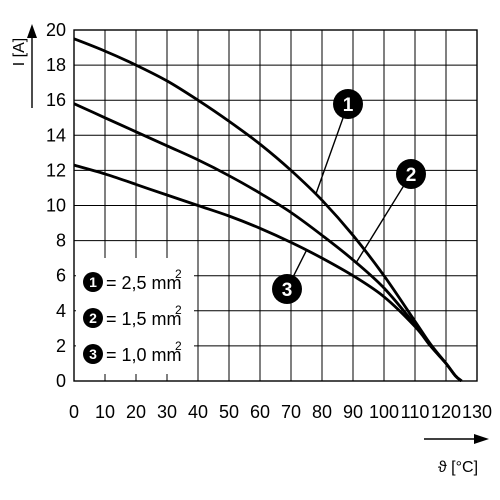 The height and width of the screenshot is (500, 500). I want to click on y-tick-label: 10, so click(56, 206).